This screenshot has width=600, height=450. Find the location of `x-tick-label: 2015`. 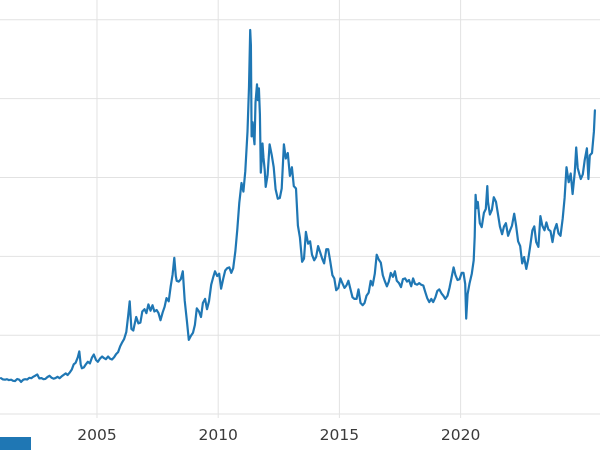

x-tick-label: 2015 is located at coordinates (339, 435).